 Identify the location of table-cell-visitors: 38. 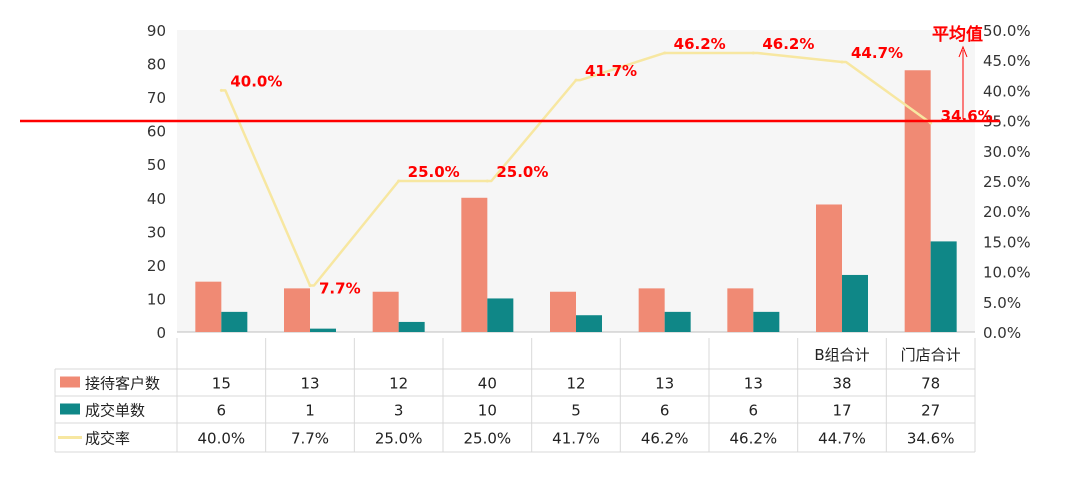
(841, 384).